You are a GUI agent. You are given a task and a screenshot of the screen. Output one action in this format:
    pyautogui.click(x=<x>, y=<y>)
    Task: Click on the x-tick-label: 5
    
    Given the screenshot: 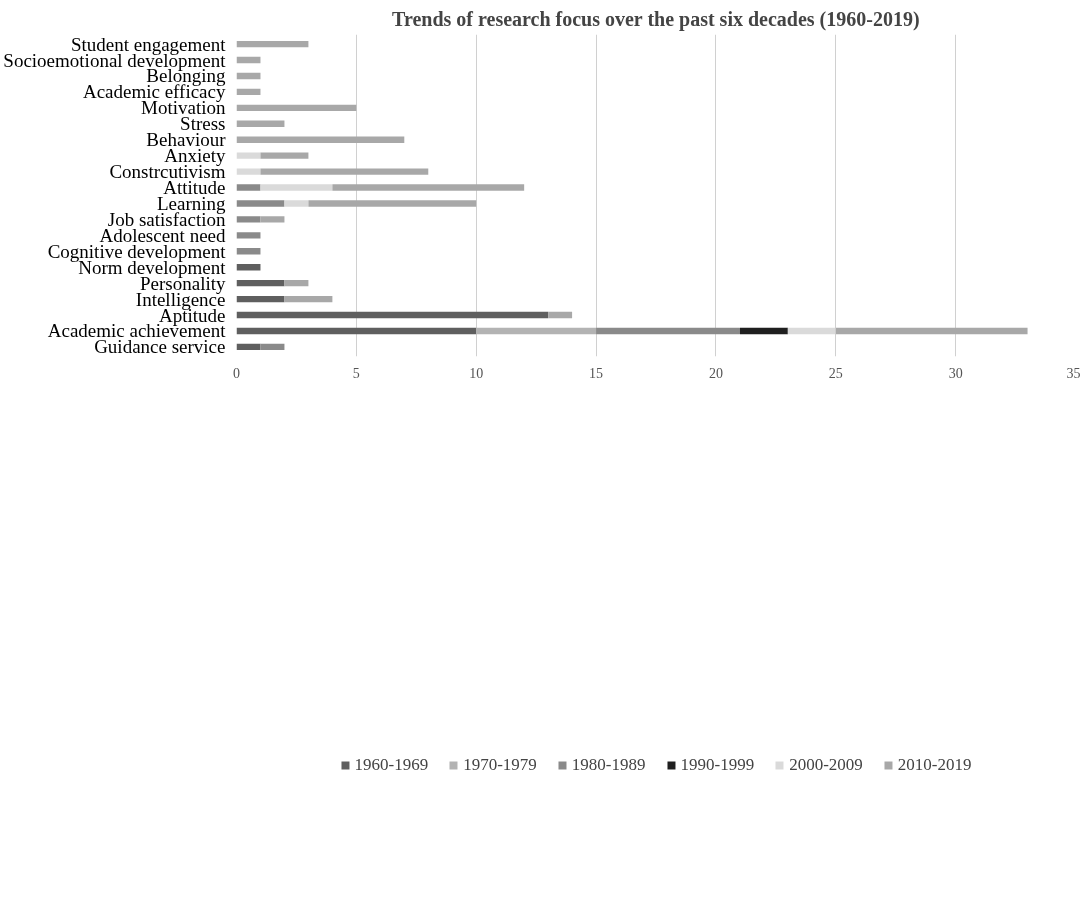 What is the action you would take?
    pyautogui.click(x=356, y=373)
    